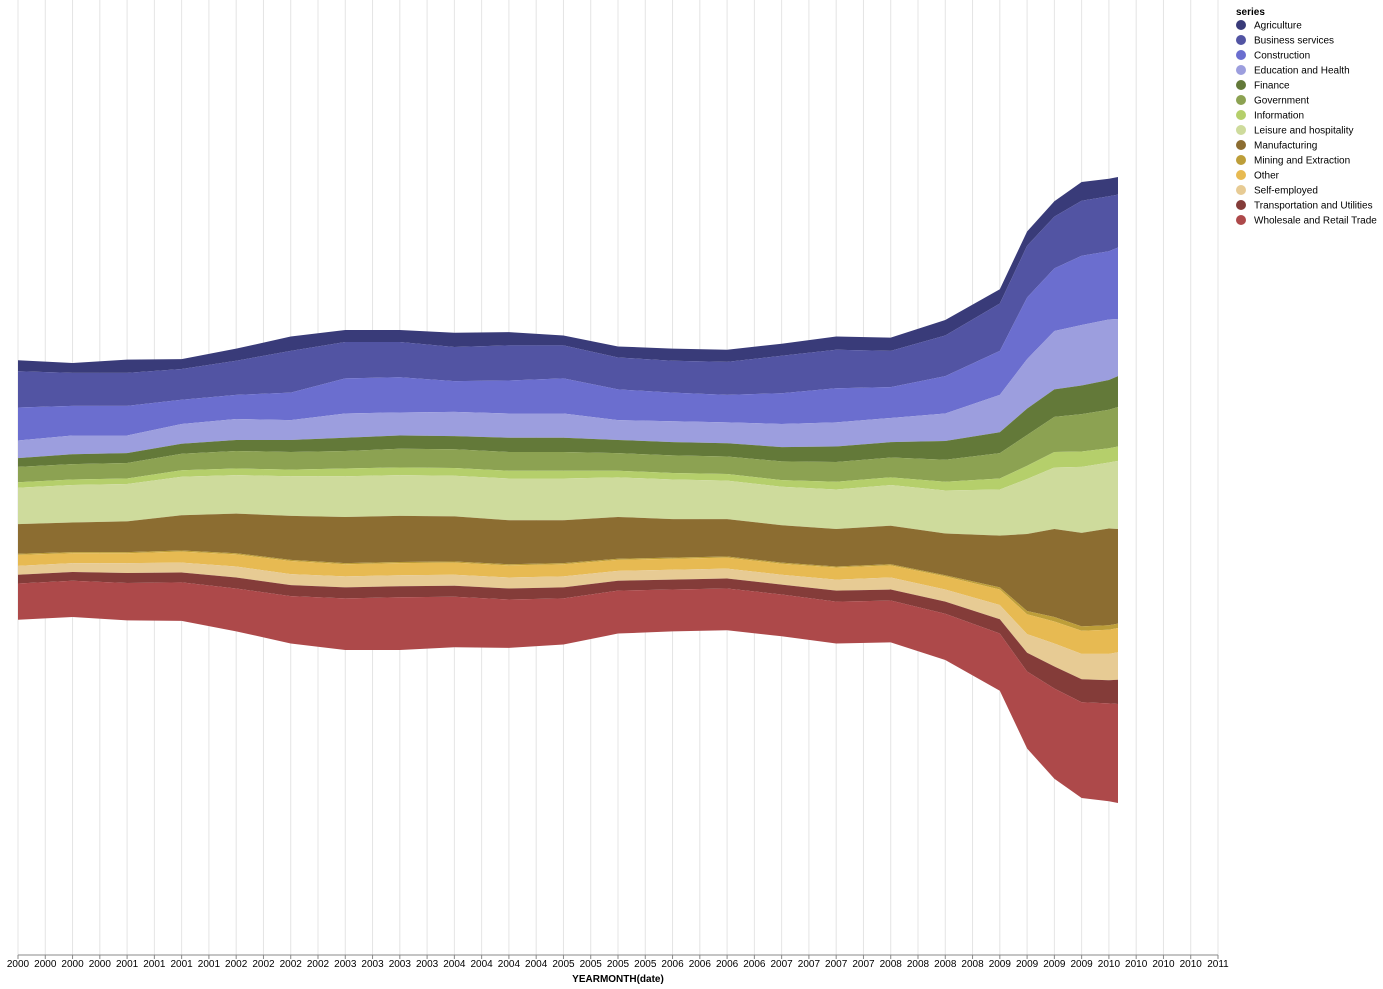 This screenshot has width=1383, height=989. Describe the element at coordinates (1294, 41) in the screenshot. I see `legend-label: Business services` at that location.